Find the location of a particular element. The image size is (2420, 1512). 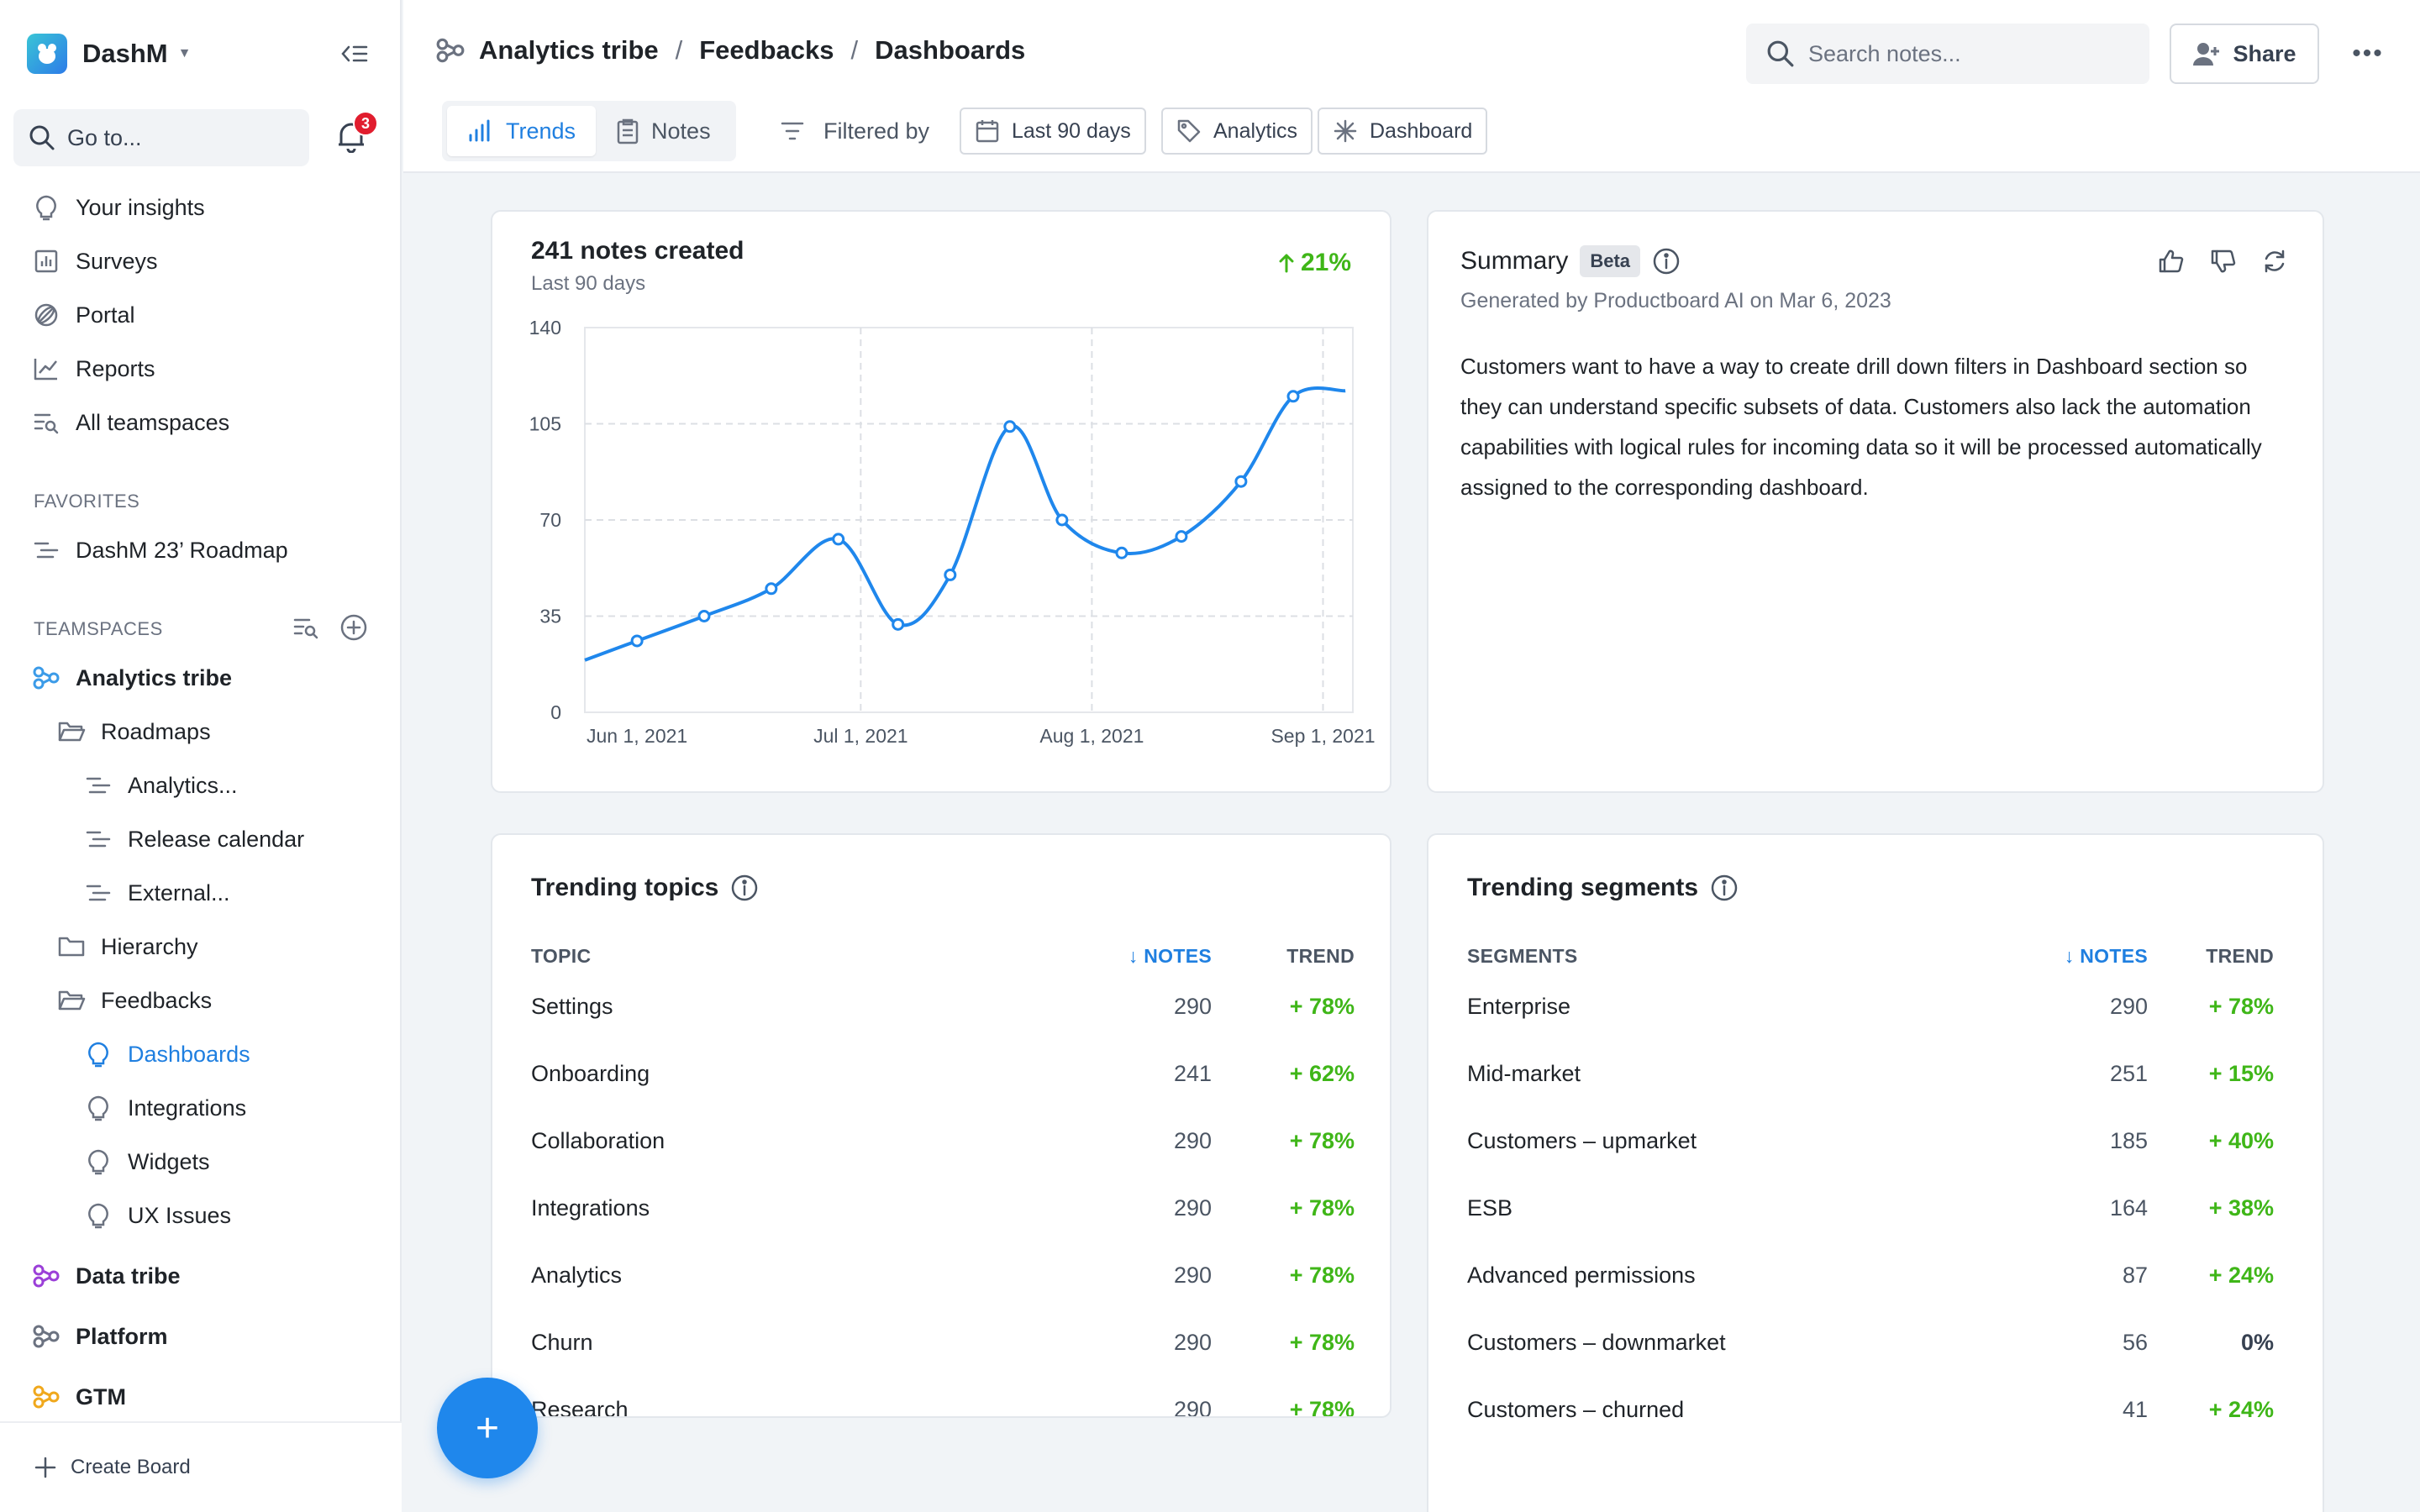

tab-notes: Notes is located at coordinates (663, 131).